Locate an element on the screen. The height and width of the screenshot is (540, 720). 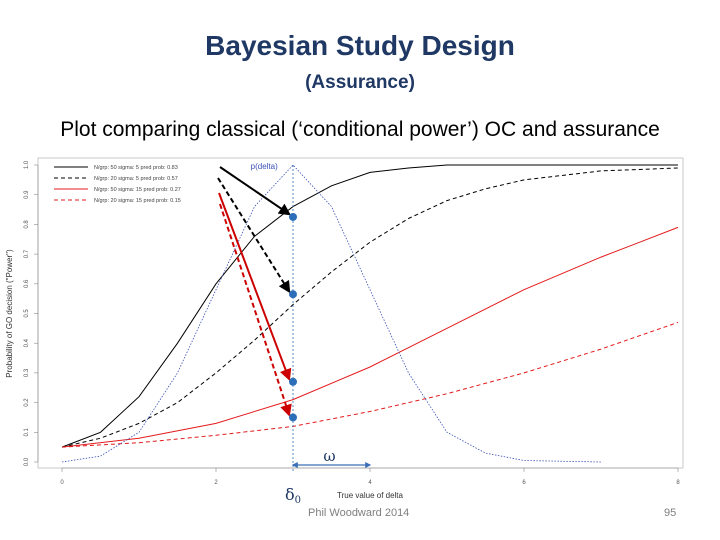
delta0-subscript: 0 is located at coordinates (298, 500).